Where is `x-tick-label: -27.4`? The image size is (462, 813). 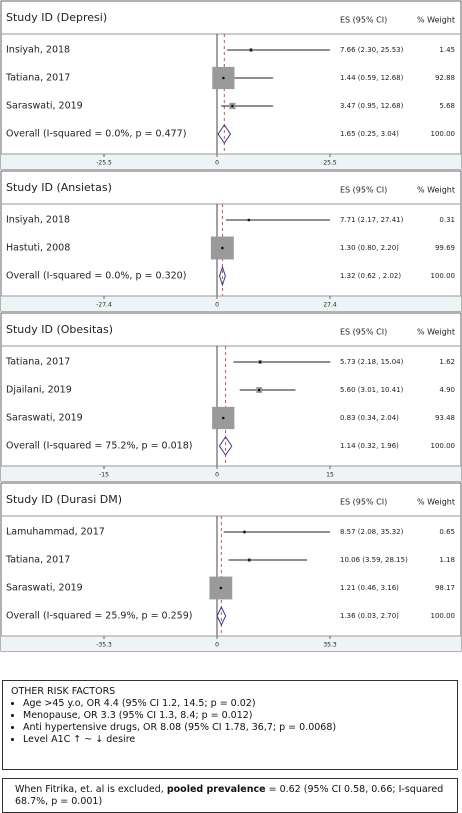 x-tick-label: -27.4 is located at coordinates (104, 305).